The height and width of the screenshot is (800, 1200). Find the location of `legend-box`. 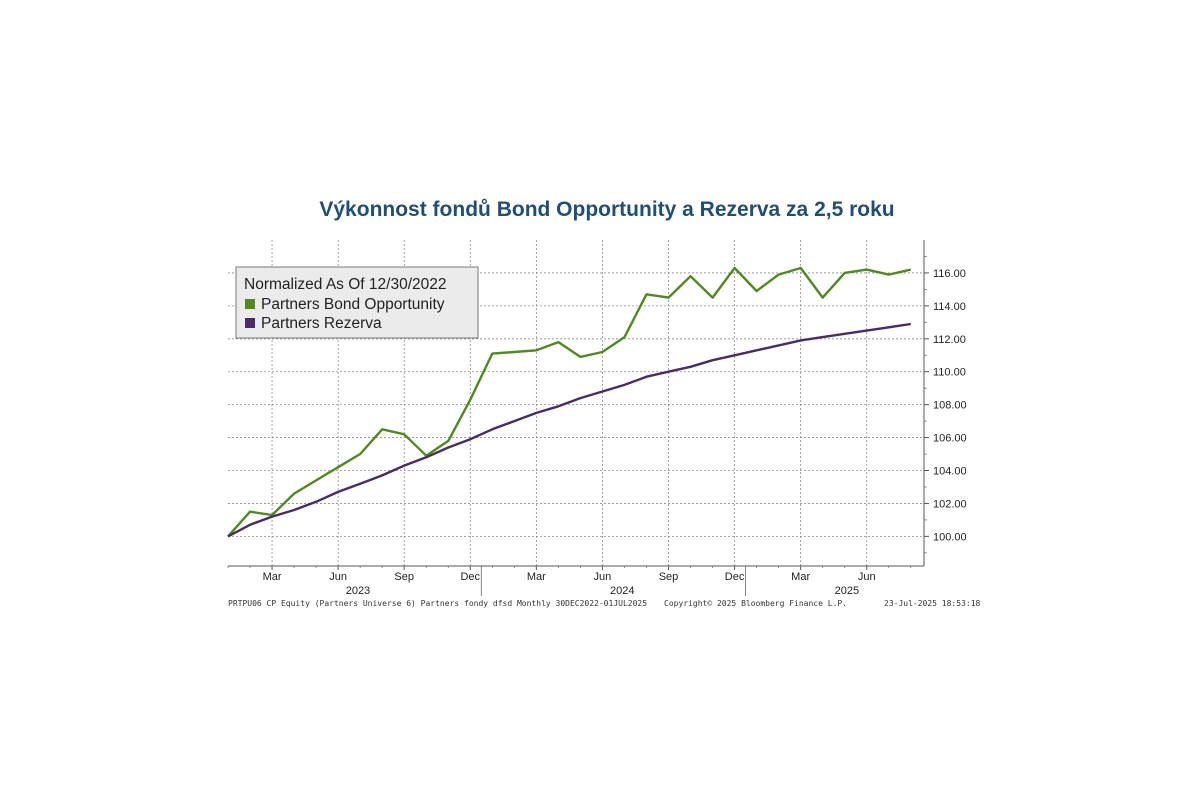

legend-box is located at coordinates (357, 302).